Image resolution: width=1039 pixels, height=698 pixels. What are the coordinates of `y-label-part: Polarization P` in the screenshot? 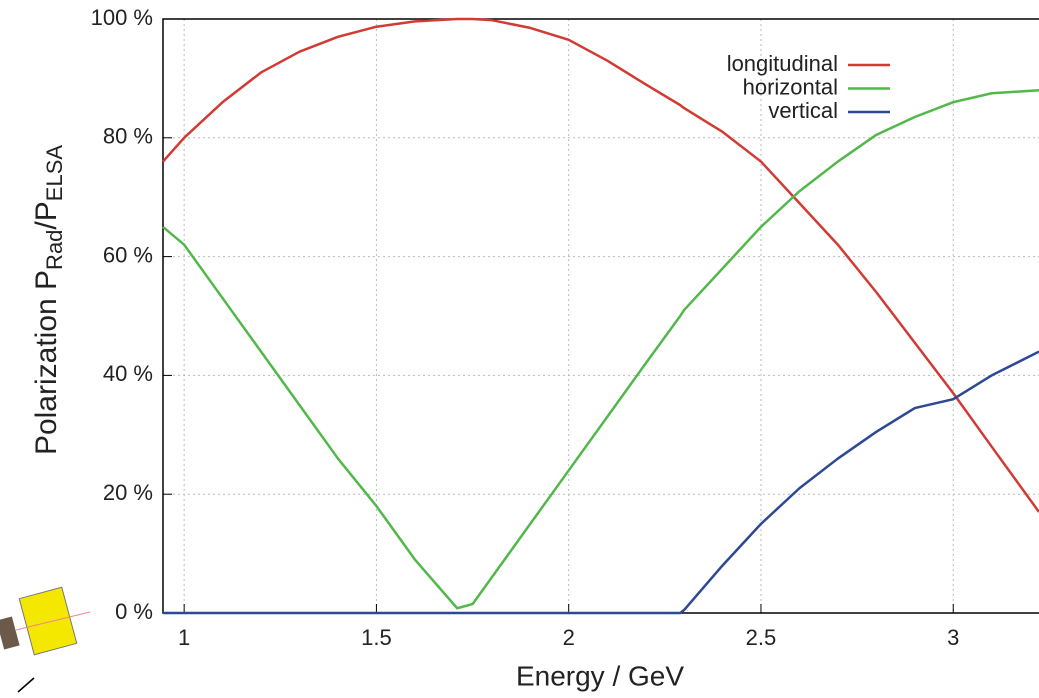 It's located at (46, 362).